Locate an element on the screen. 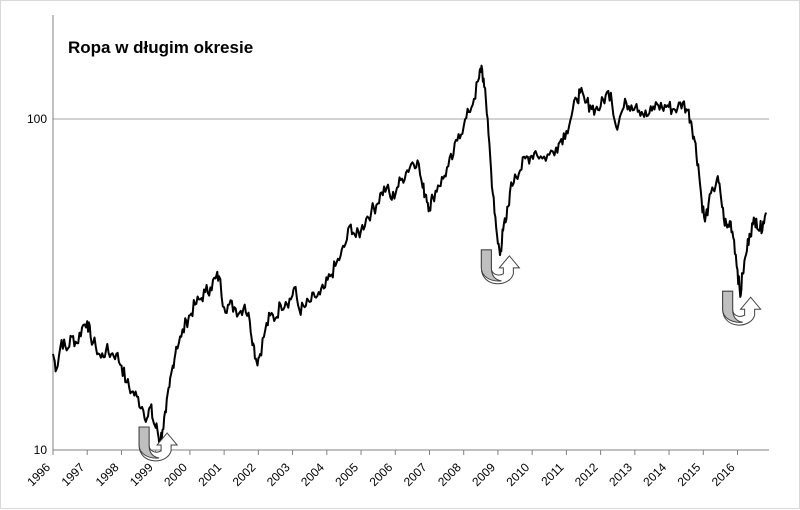 Image resolution: width=800 pixels, height=510 pixels. x-tick-label: 2005 is located at coordinates (346, 474).